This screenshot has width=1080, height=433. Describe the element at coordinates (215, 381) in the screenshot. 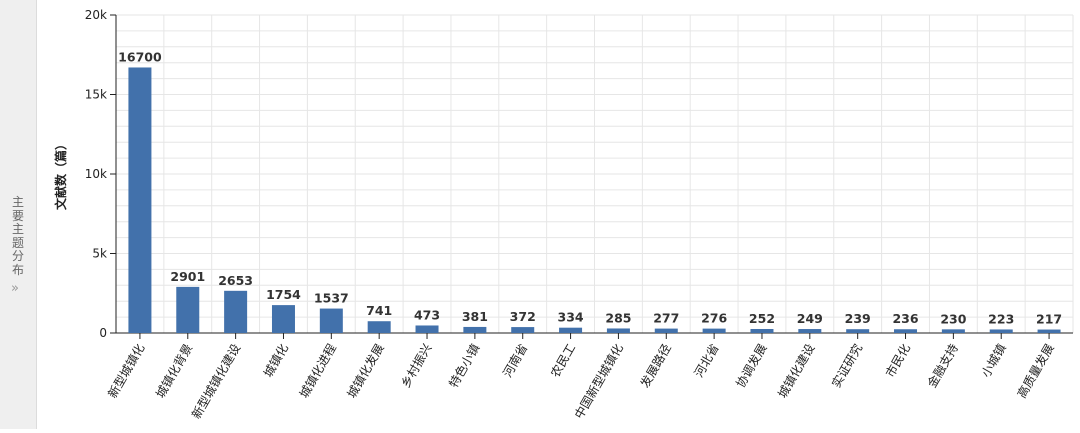

I see `x-tick-label: 新型城镇化建设` at that location.